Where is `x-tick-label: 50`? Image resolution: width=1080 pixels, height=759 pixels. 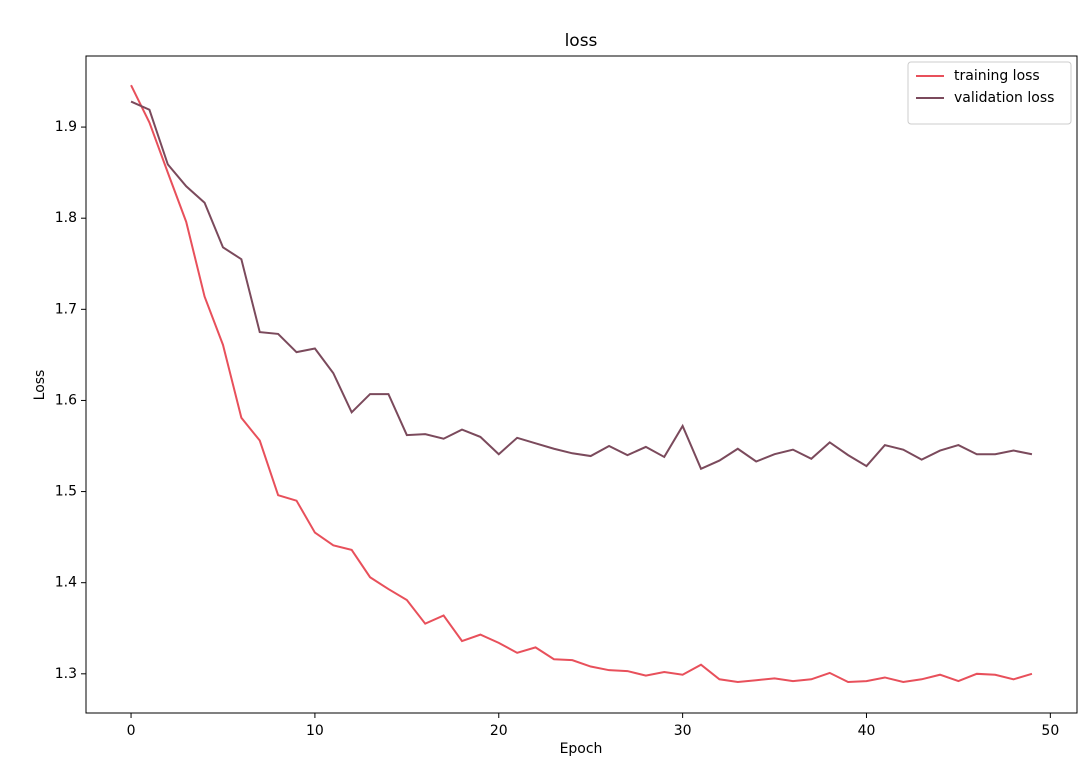 x-tick-label: 50 is located at coordinates (1050, 731).